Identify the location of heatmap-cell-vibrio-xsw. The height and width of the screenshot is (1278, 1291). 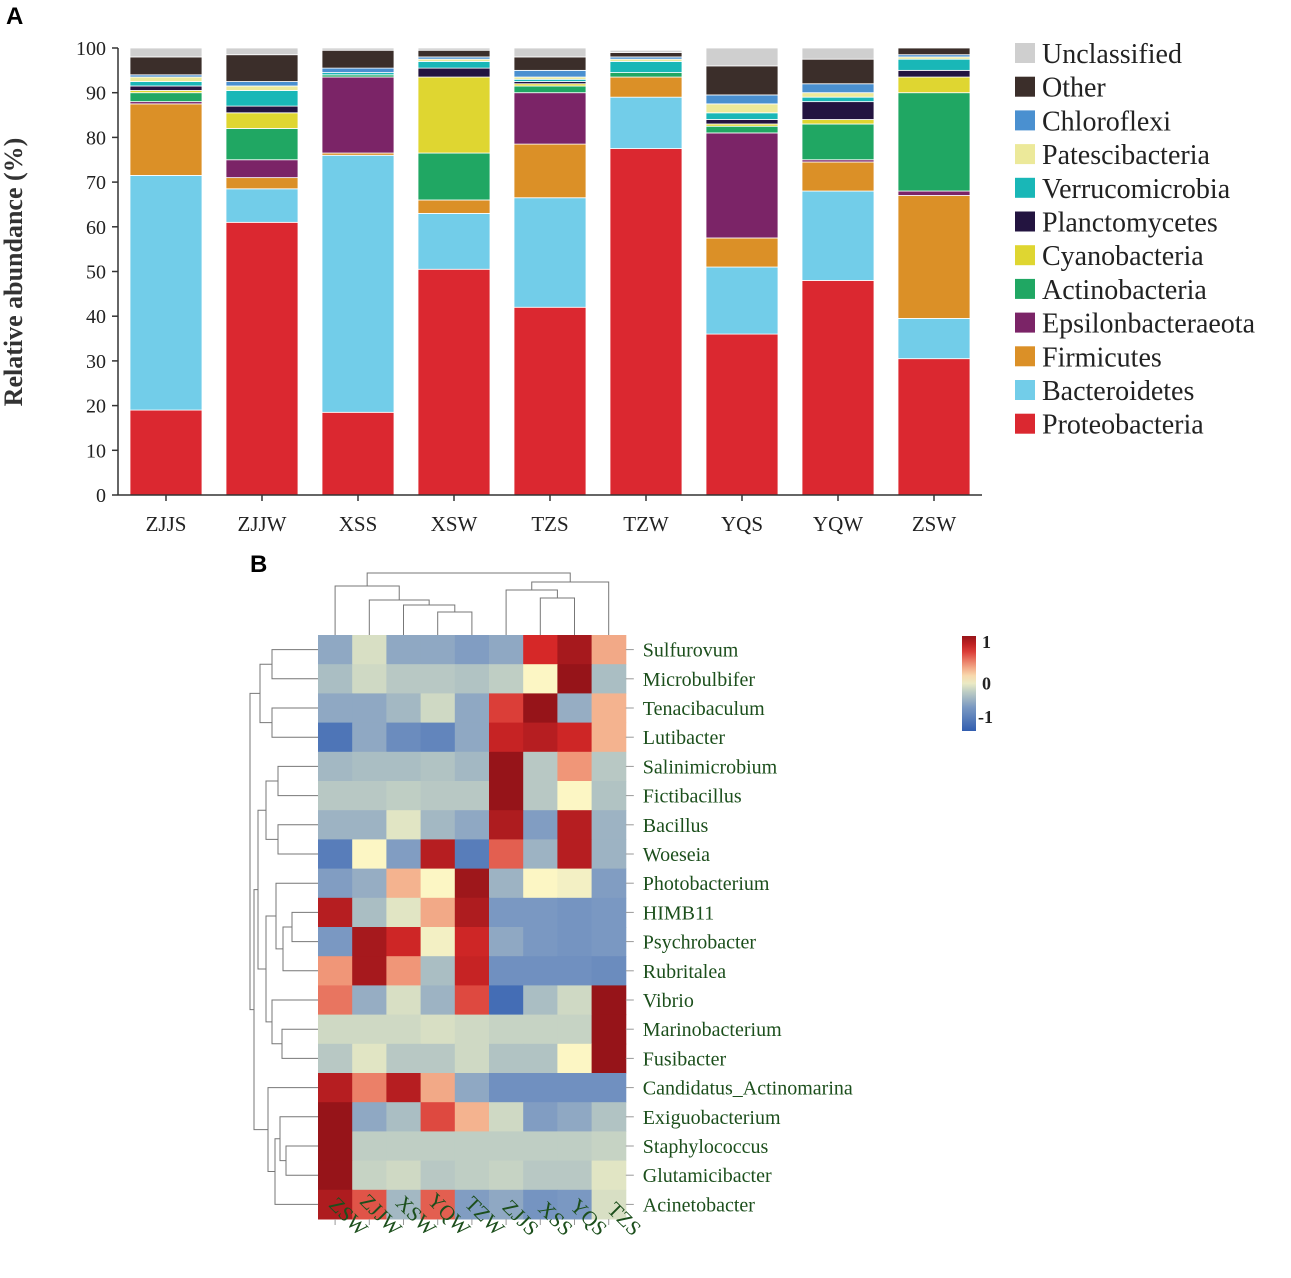
(404, 1000).